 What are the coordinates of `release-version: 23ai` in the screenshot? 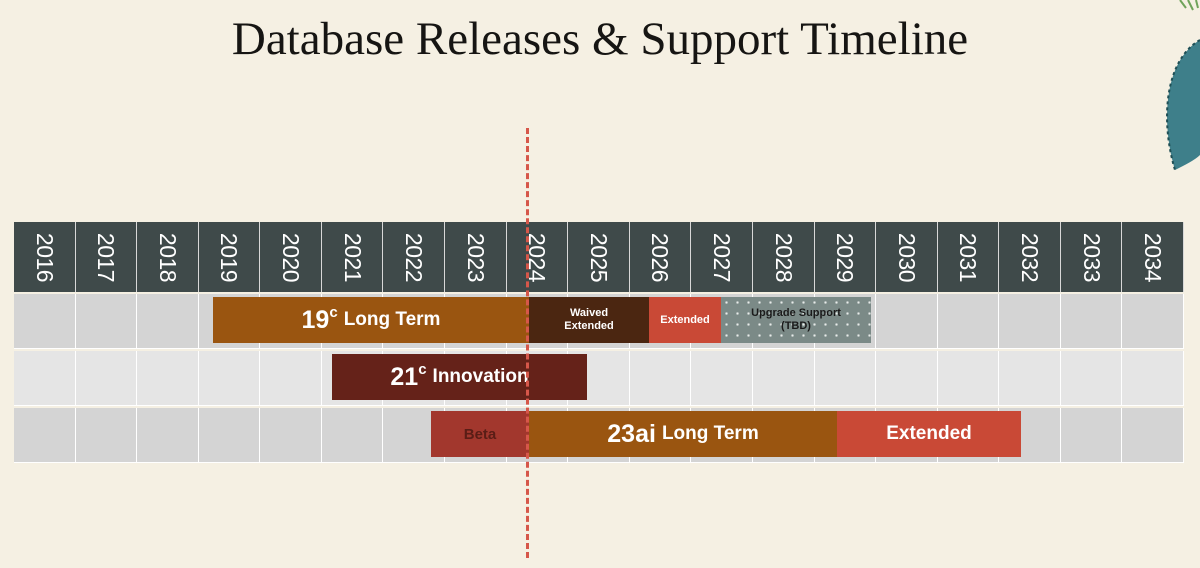 It's located at (631, 433).